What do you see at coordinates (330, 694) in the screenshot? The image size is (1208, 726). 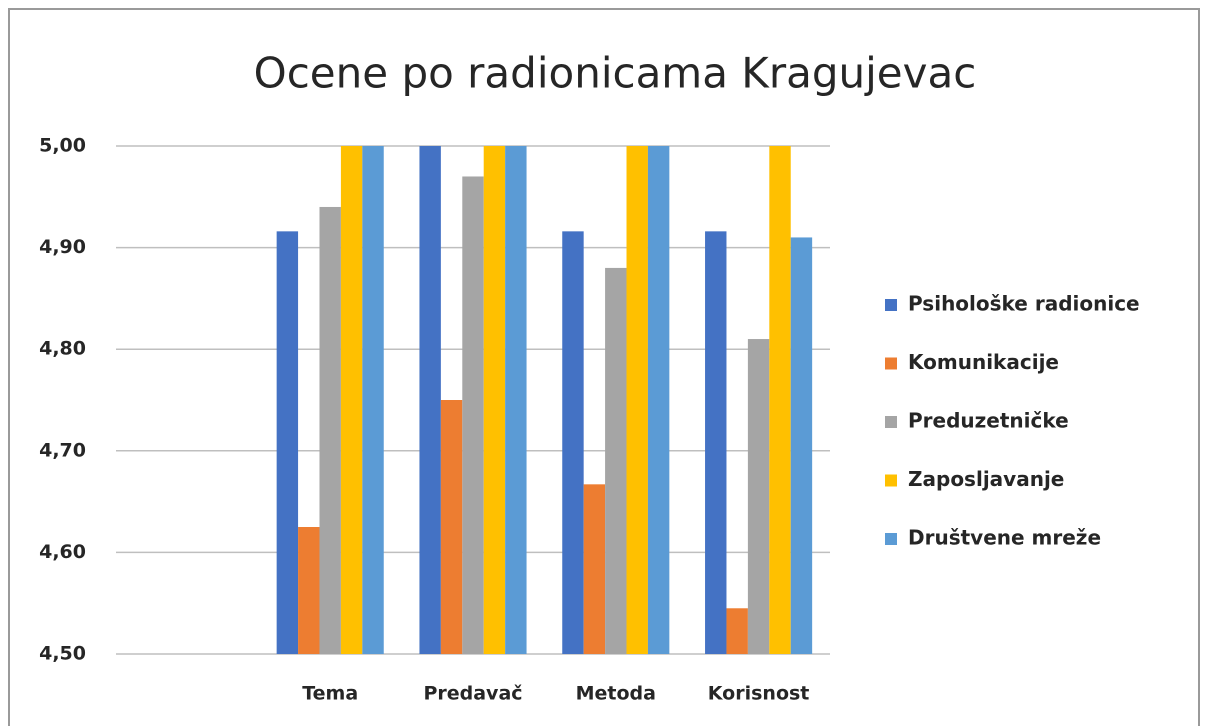 I see `x-tick-label: Tema` at bounding box center [330, 694].